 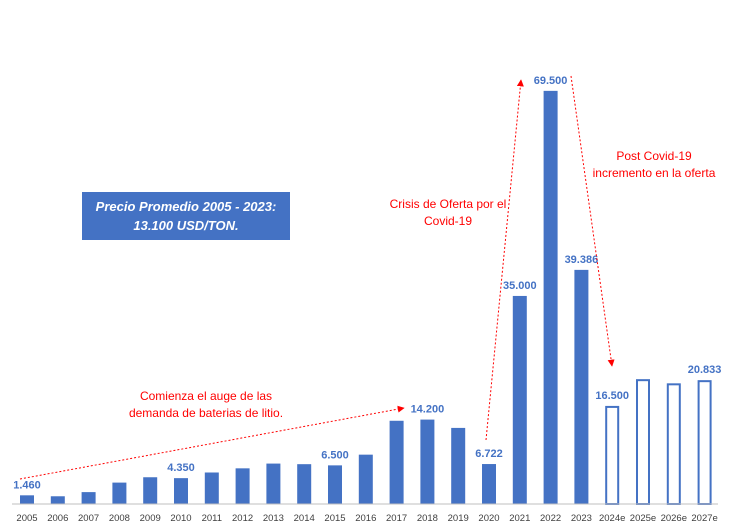 I want to click on x-tick-label-2025e: 2025e, so click(x=643, y=518).